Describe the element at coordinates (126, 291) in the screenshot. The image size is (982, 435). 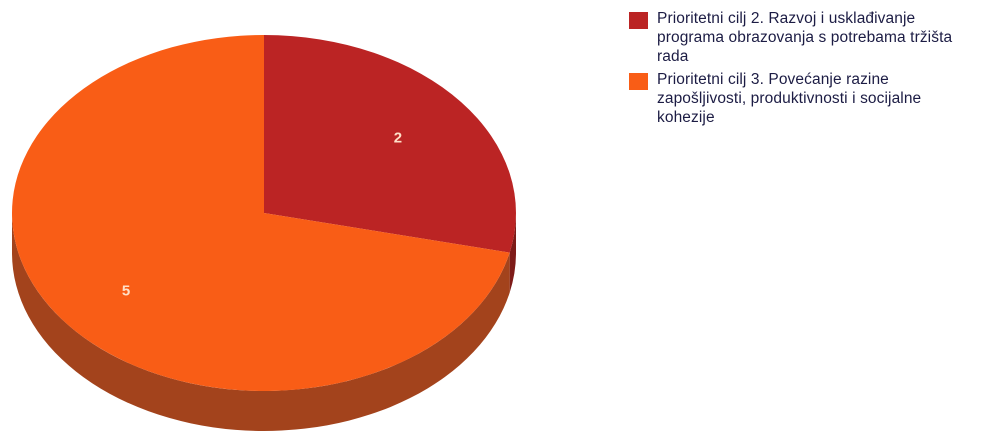
I see `pie-slice-value-label-1: 5` at that location.